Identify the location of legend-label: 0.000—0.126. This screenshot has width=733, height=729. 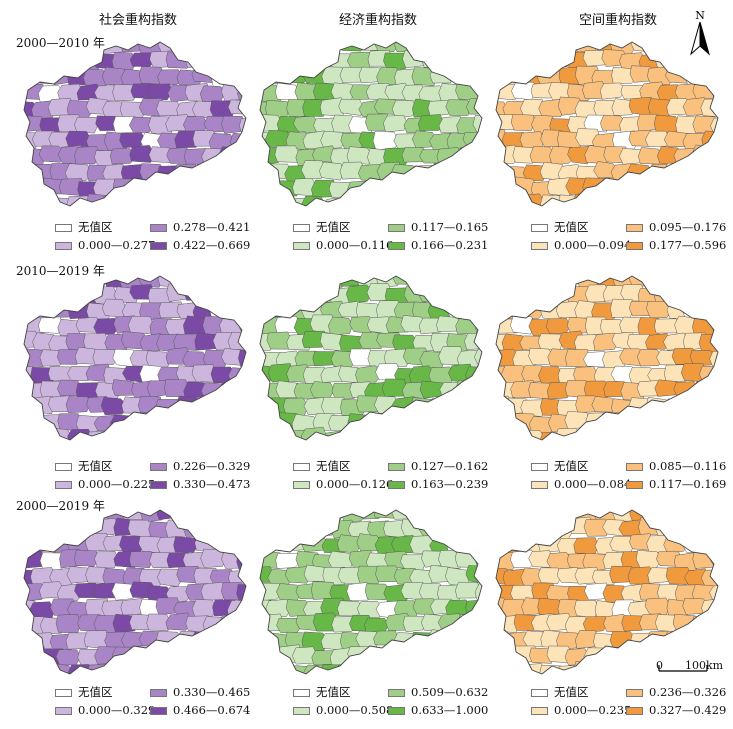
(354, 485).